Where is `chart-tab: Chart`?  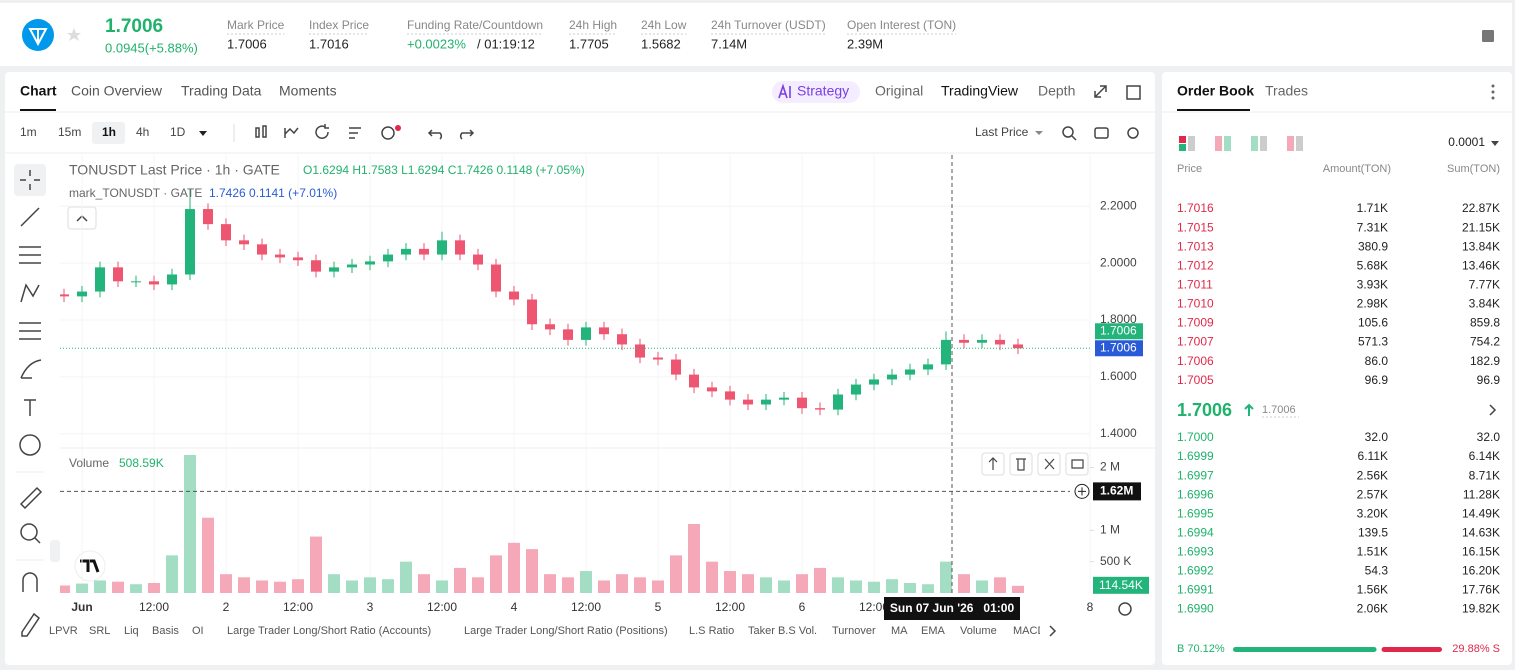 chart-tab: Chart is located at coordinates (38, 91).